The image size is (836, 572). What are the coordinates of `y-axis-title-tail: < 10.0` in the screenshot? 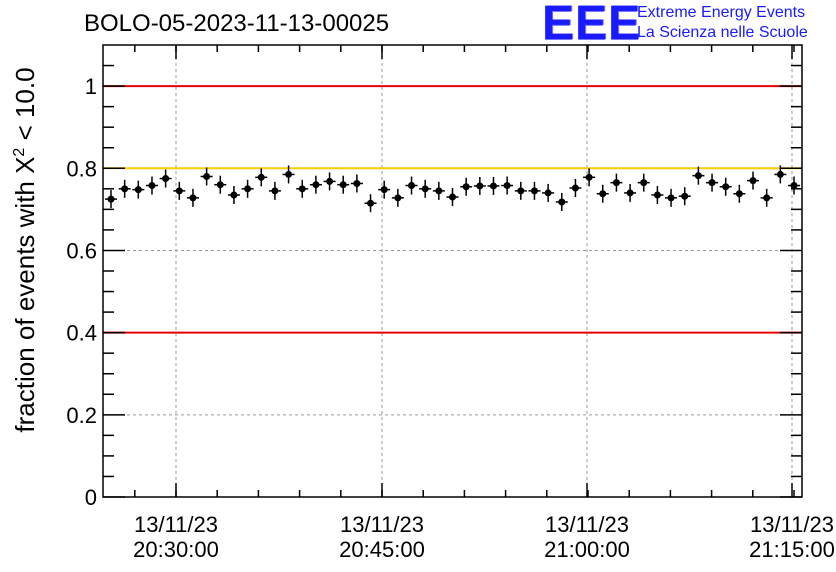 It's located at (25, 107).